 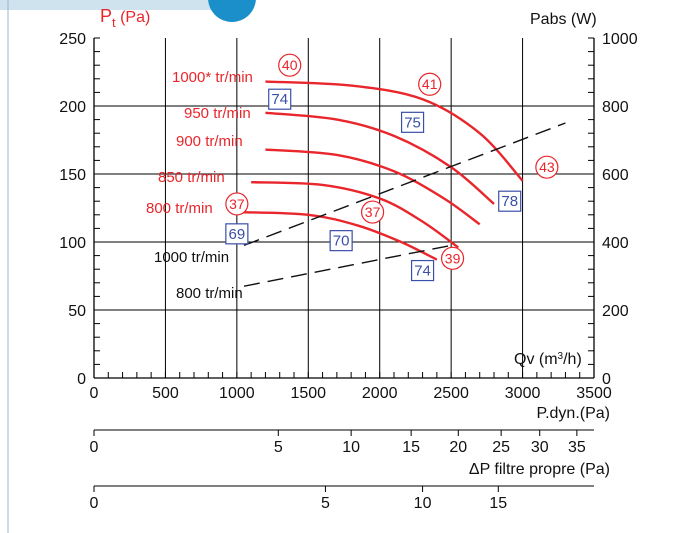 I want to click on circle-marker-text: 41, so click(x=430, y=84).